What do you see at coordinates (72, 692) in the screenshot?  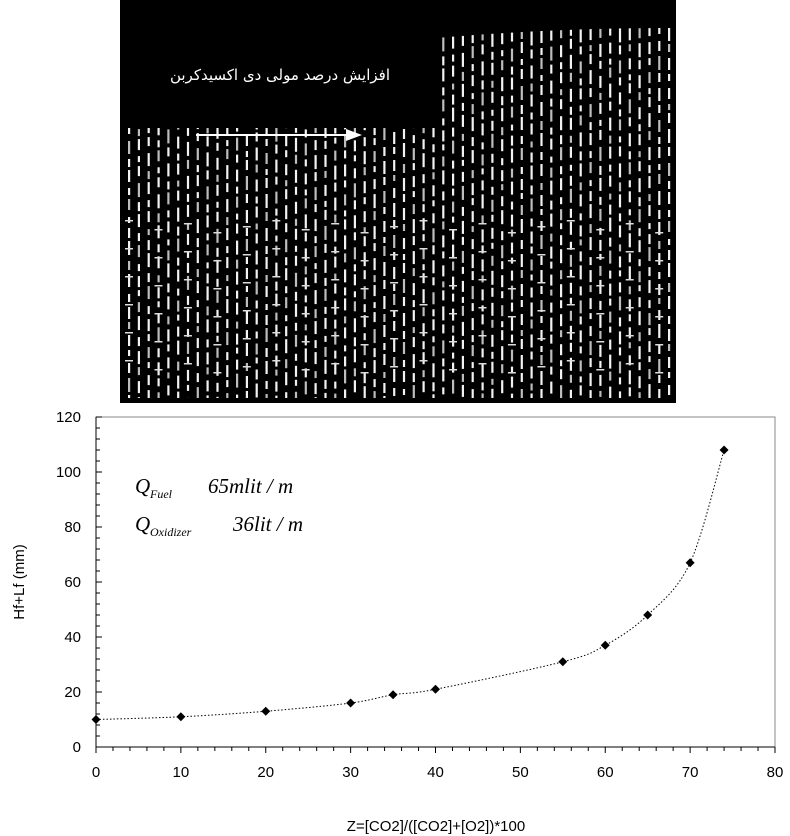 I see `y-tick-label: 20` at bounding box center [72, 692].